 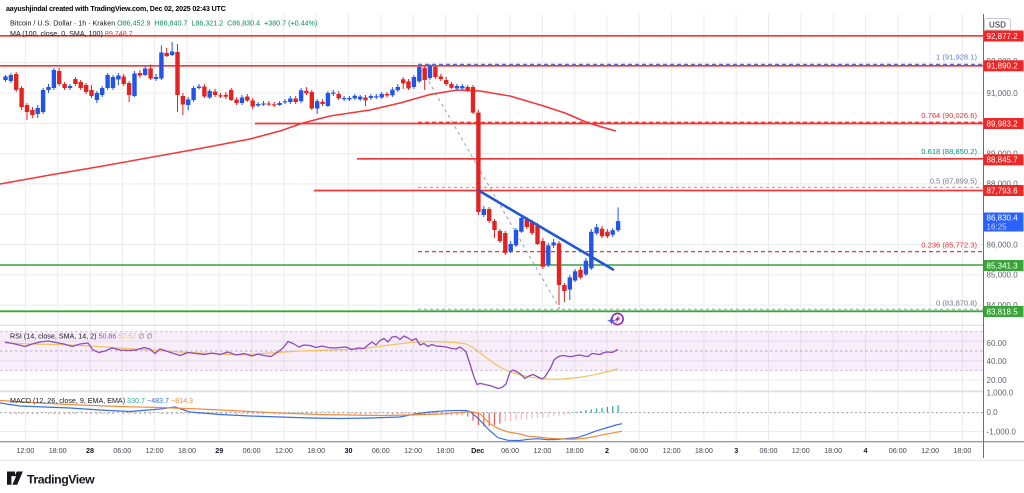 I want to click on svg-text: 16:25, so click(x=997, y=227).